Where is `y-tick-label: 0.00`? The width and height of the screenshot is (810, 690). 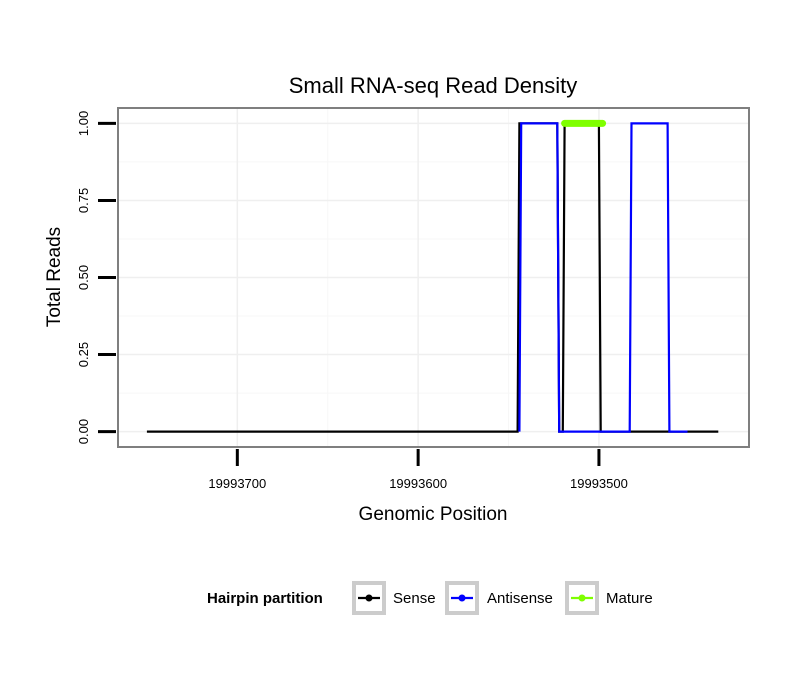
y-tick-label: 0.00 is located at coordinates (83, 431).